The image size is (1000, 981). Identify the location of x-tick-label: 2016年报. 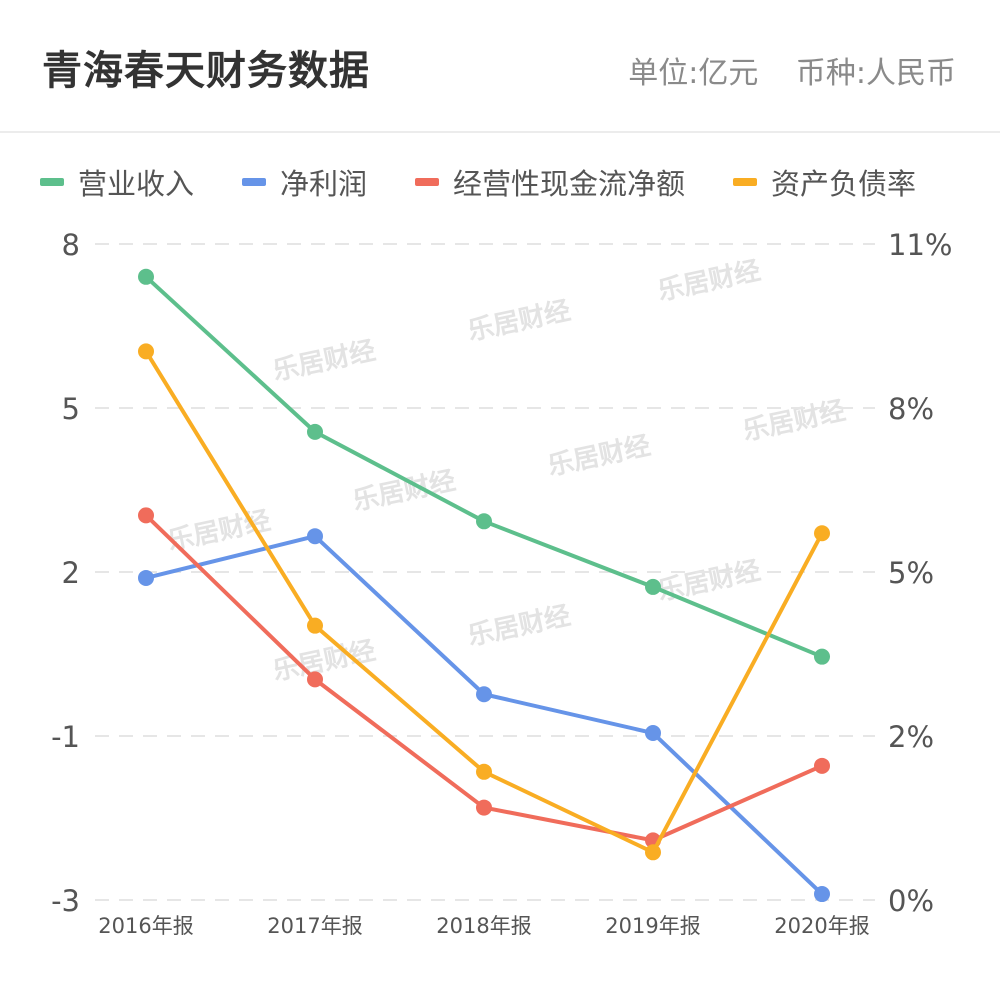
(145, 926).